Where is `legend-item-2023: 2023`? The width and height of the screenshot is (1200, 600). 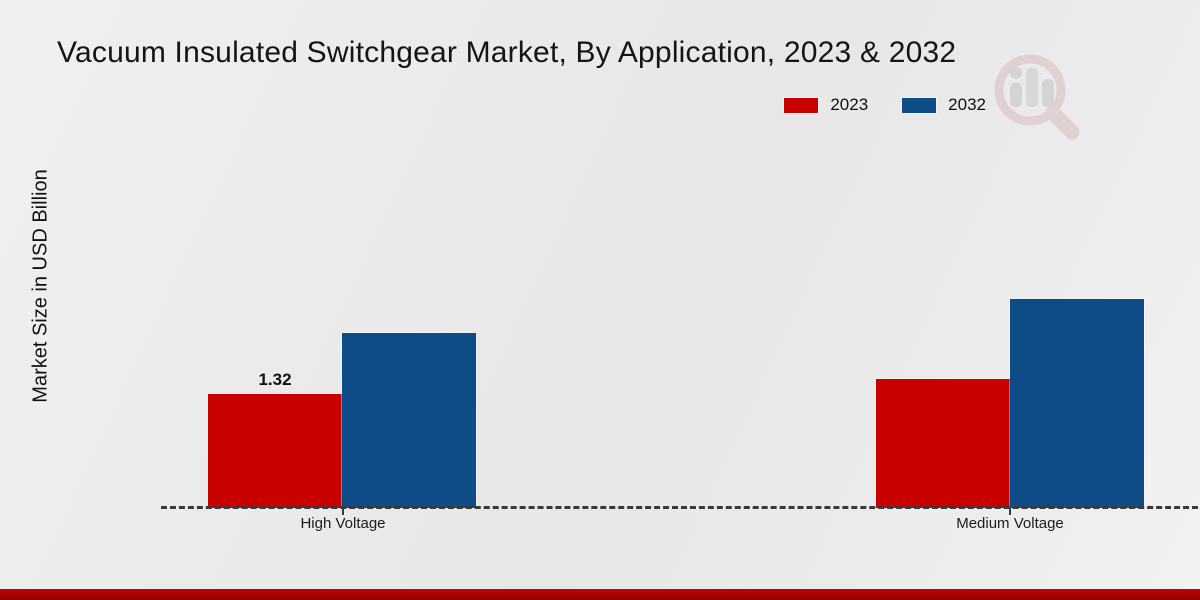
legend-item-2023: 2023 is located at coordinates (826, 105).